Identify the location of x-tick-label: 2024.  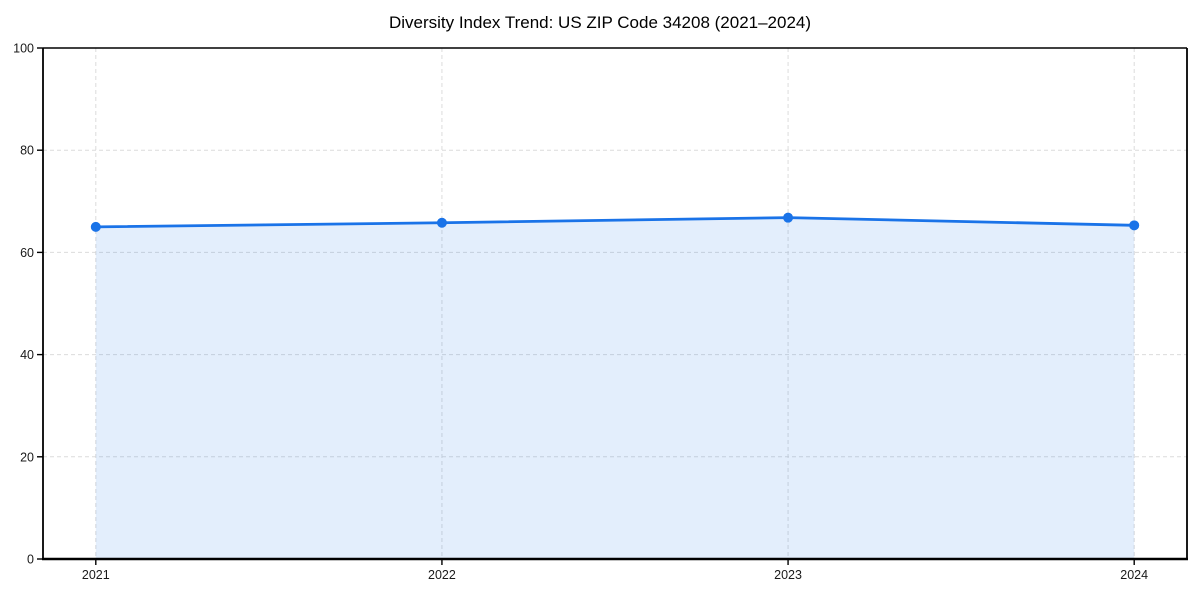
(1134, 575).